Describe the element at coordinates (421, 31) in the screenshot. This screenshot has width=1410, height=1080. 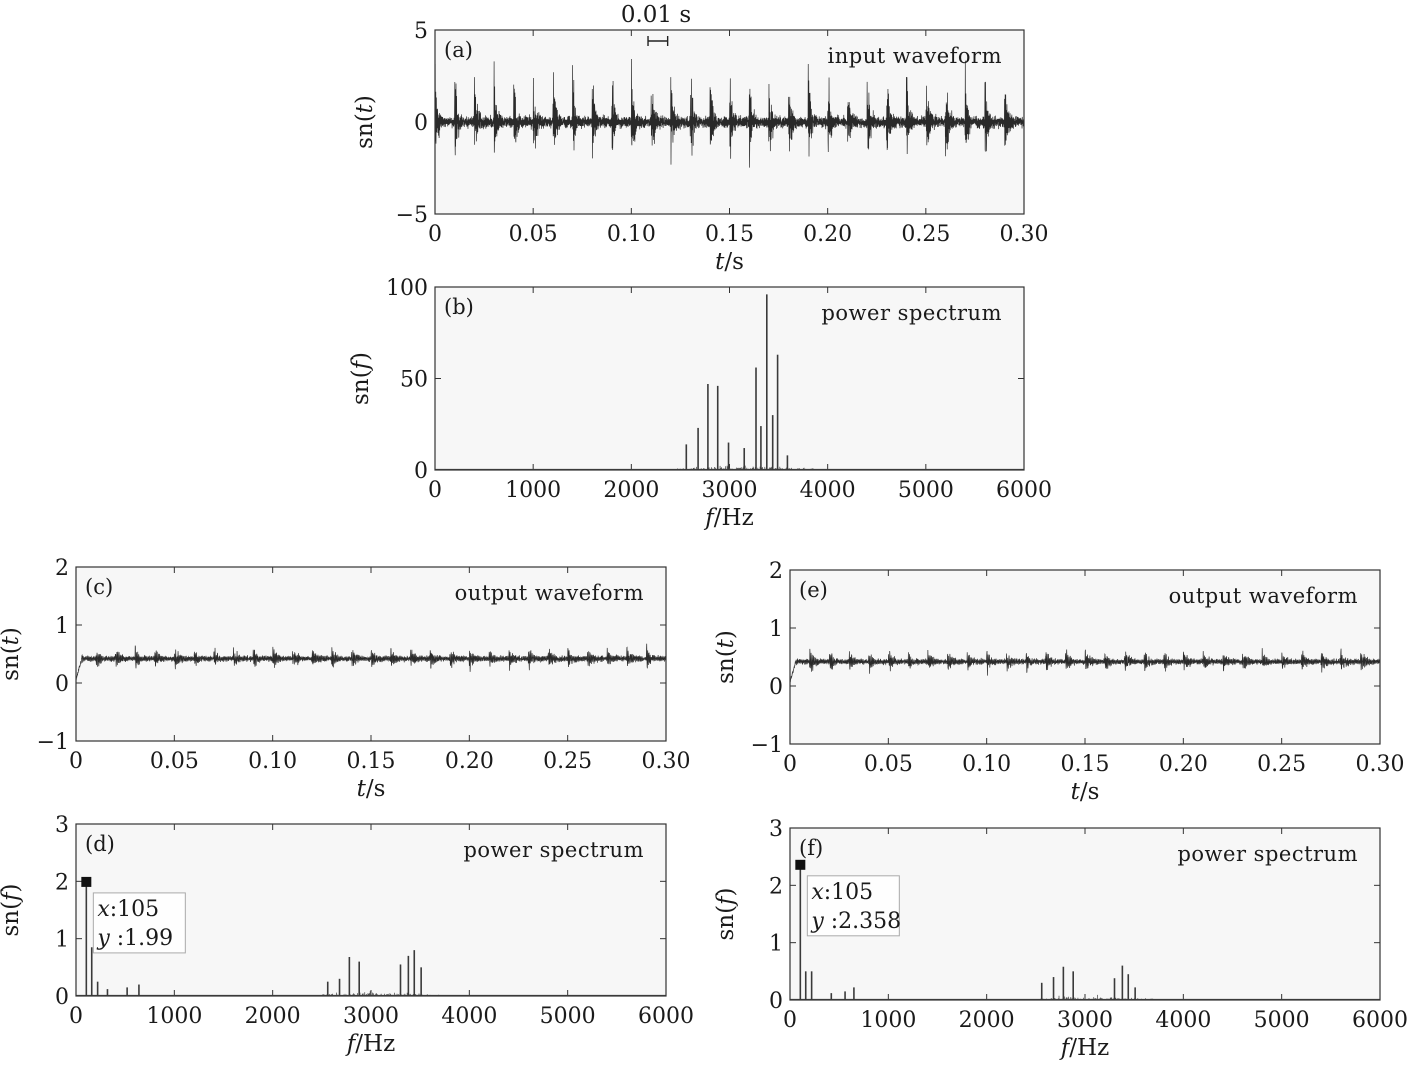
I see `y-tick-label: 5` at that location.